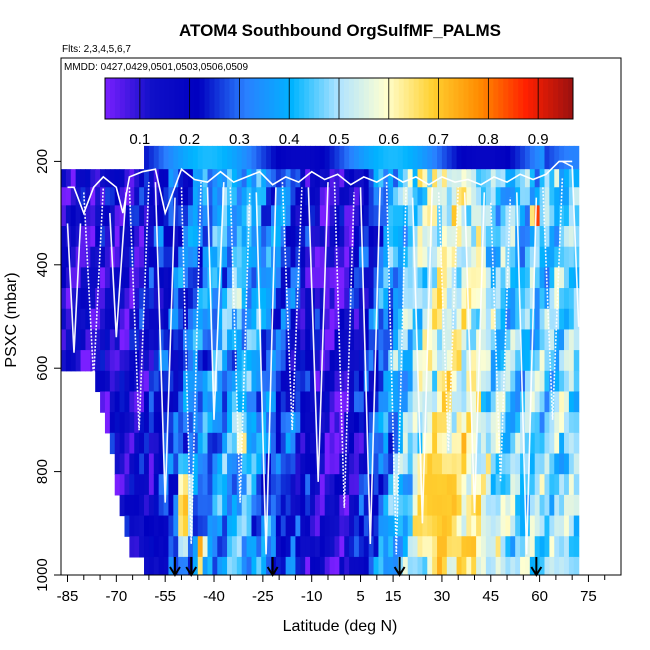 The width and height of the screenshot is (650, 650). Describe the element at coordinates (320, 188) in the screenshot. I see `flight-profile-top` at that location.